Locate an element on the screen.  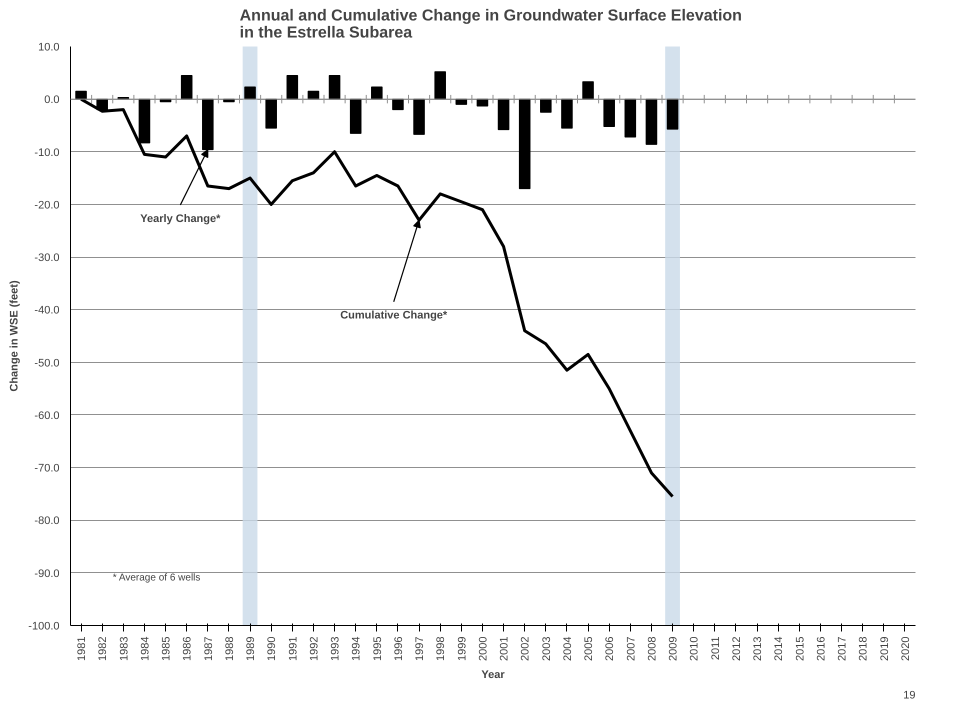
chart-title: Annual and Cumulative Change in Groundwater Surface Elevation in the Estrella Subarea is located at coordinates (491, 25).